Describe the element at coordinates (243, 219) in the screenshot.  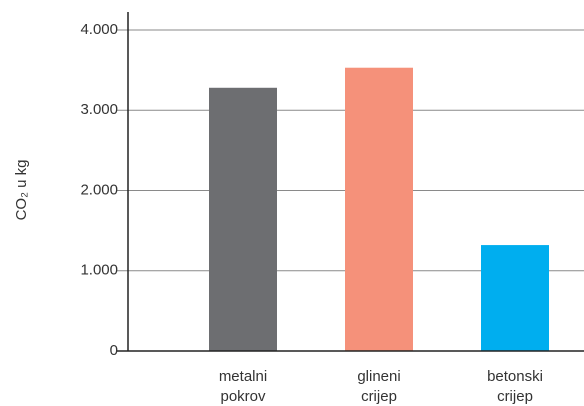
I see `bar-metalni-pokrov` at that location.